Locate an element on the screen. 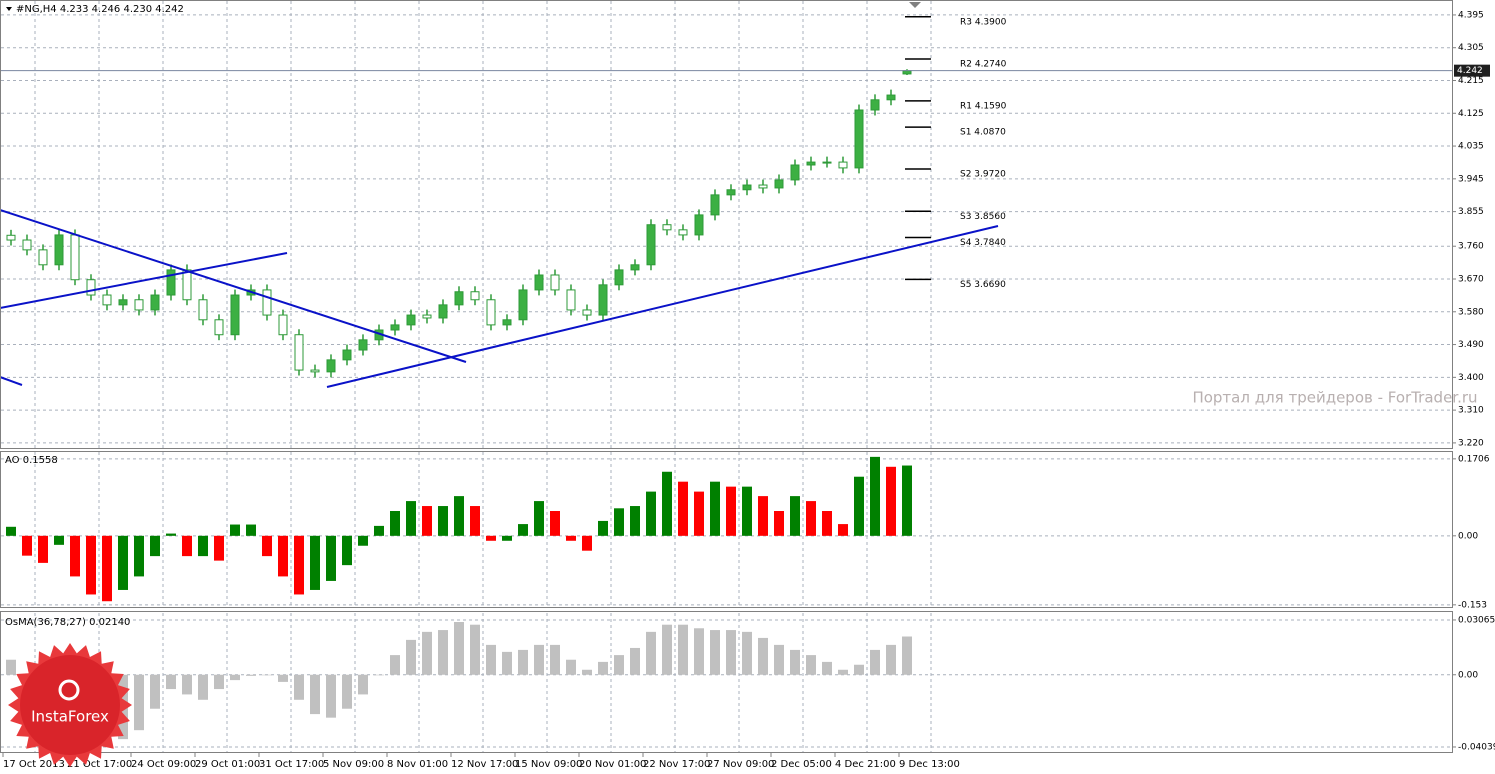 This screenshot has height=774, width=1495. x-tick-label: 27 Nov 09:00 is located at coordinates (740, 764).